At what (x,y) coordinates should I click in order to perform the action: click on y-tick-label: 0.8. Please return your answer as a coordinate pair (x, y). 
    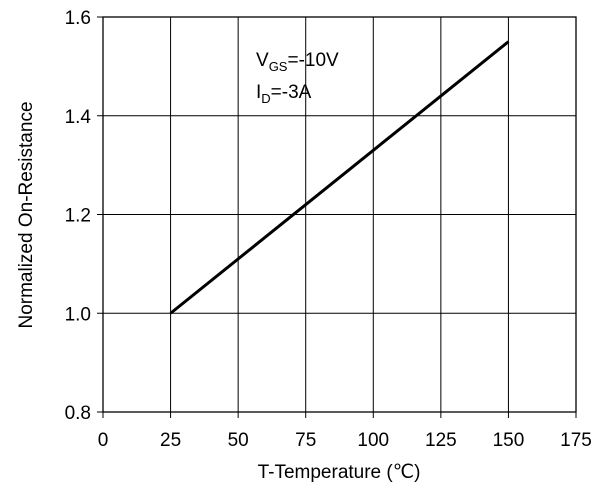
    Looking at the image, I should click on (78, 413).